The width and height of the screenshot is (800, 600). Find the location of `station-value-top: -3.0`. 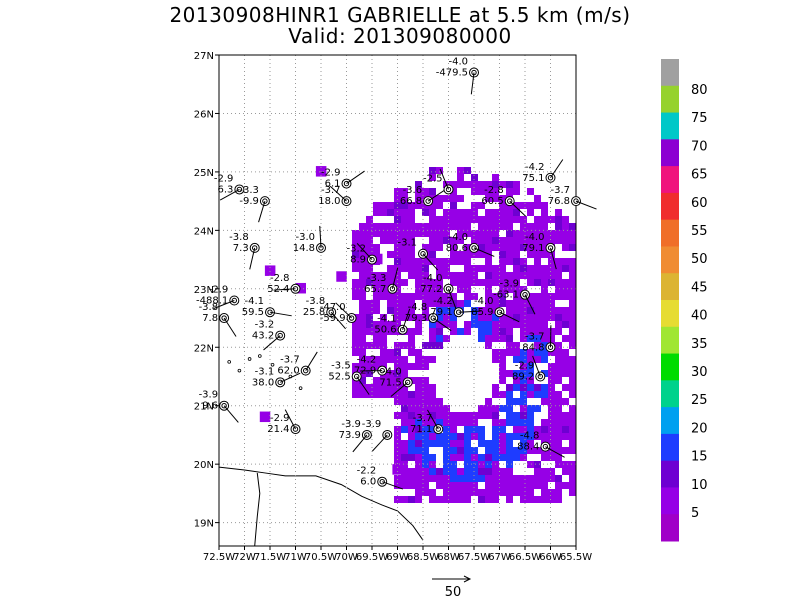

station-value-top: -3.0 is located at coordinates (305, 237).